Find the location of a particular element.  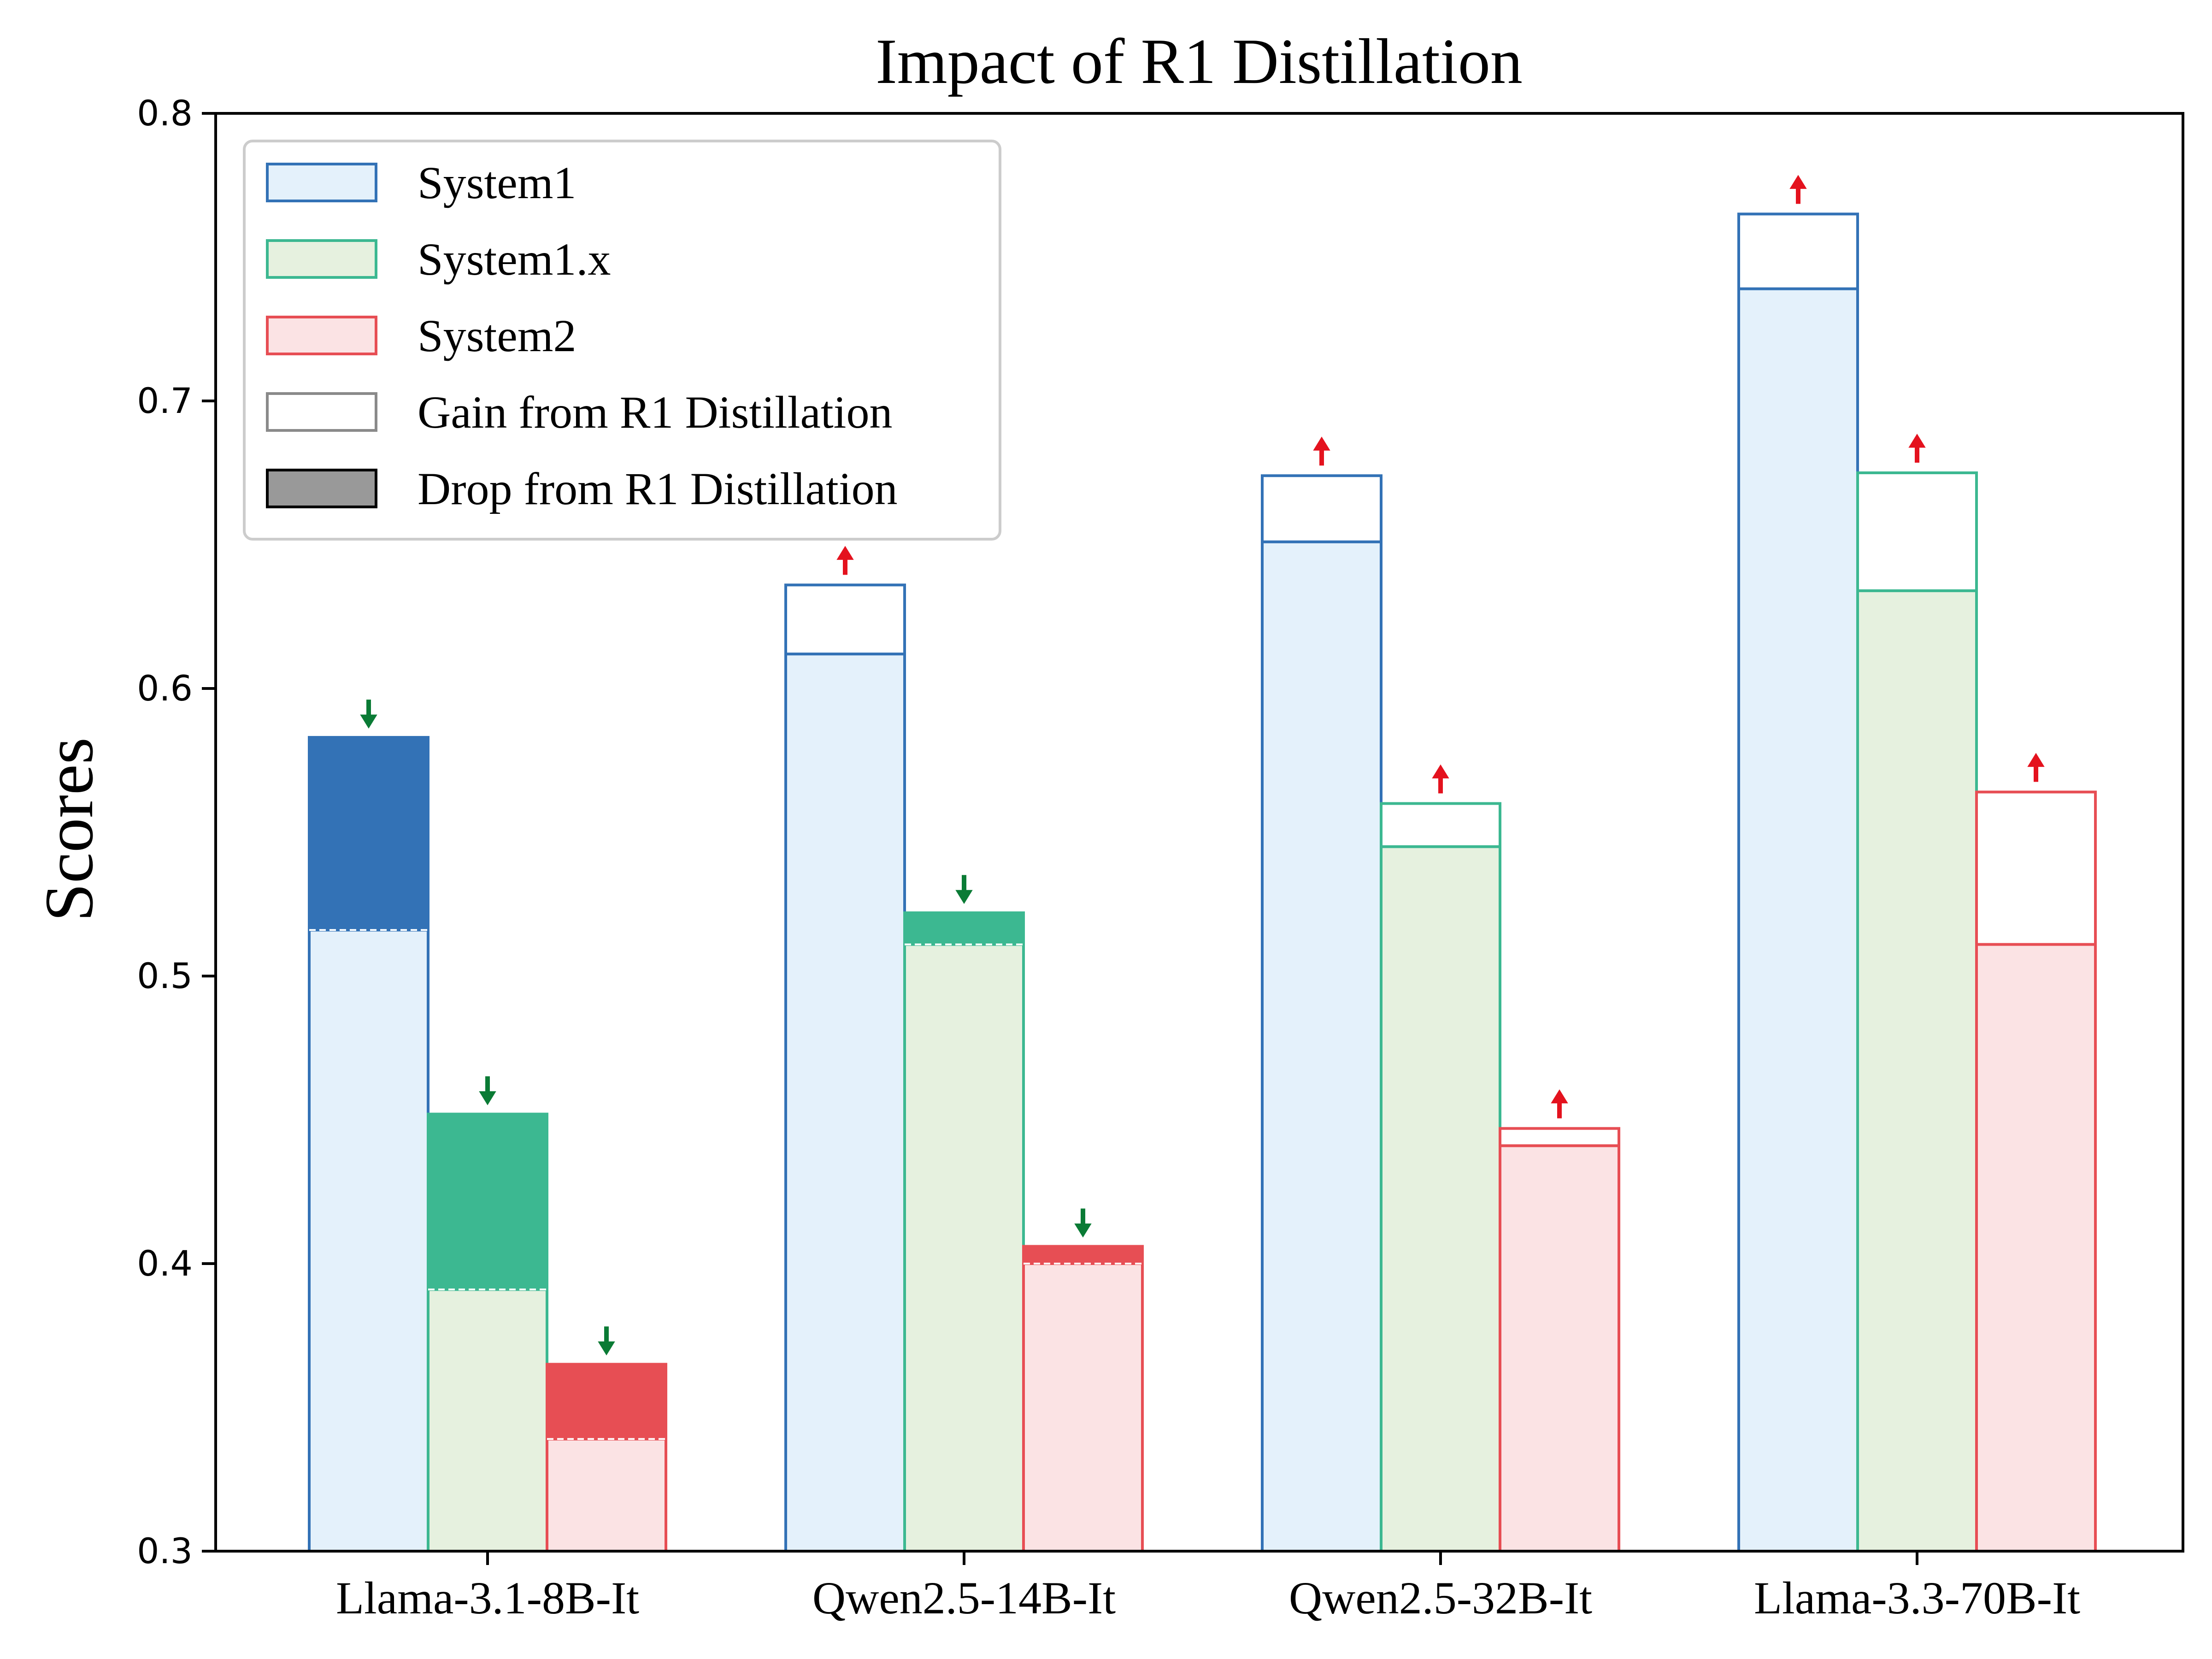

bar-system2-1-drop-arrow is located at coordinates (1083, 1223).